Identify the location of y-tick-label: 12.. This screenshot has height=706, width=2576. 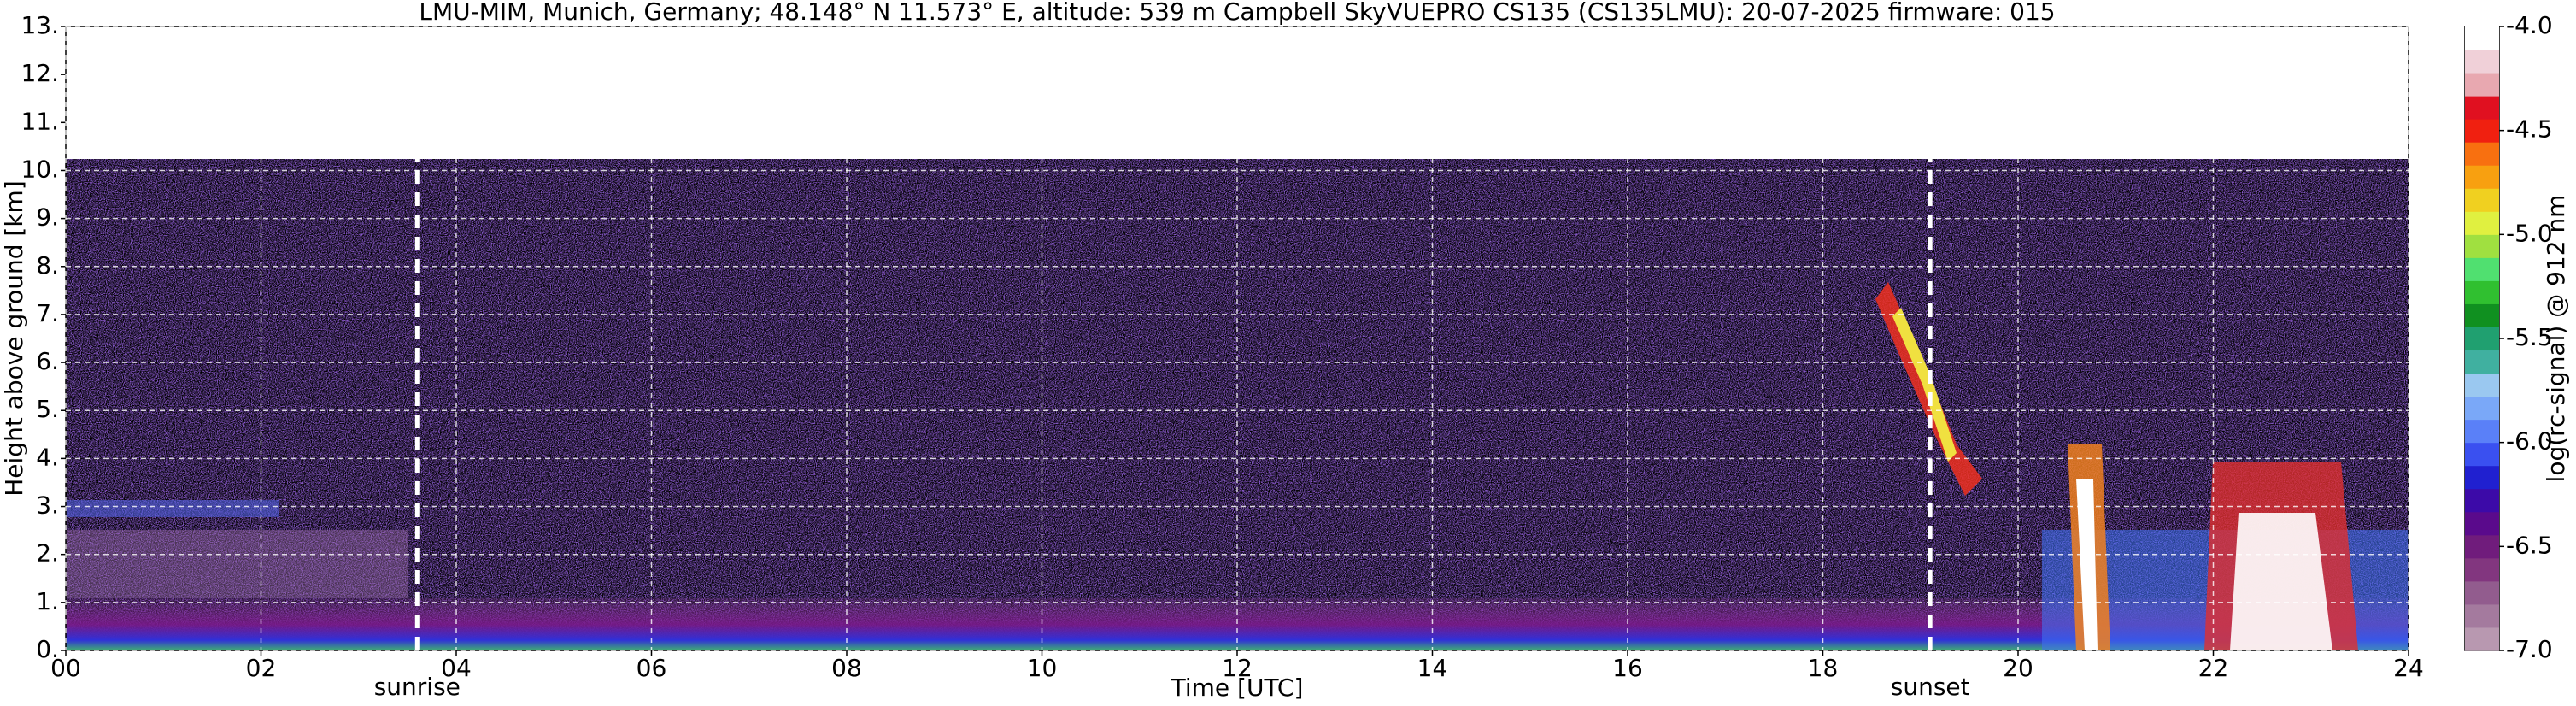
(40, 73).